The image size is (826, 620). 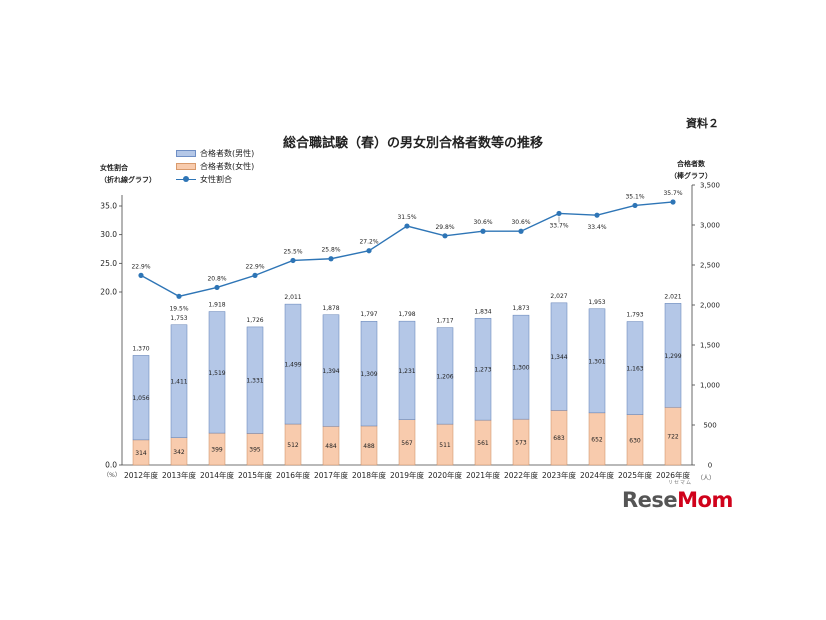 I want to click on data-label-male: 1,163, so click(x=634, y=369).